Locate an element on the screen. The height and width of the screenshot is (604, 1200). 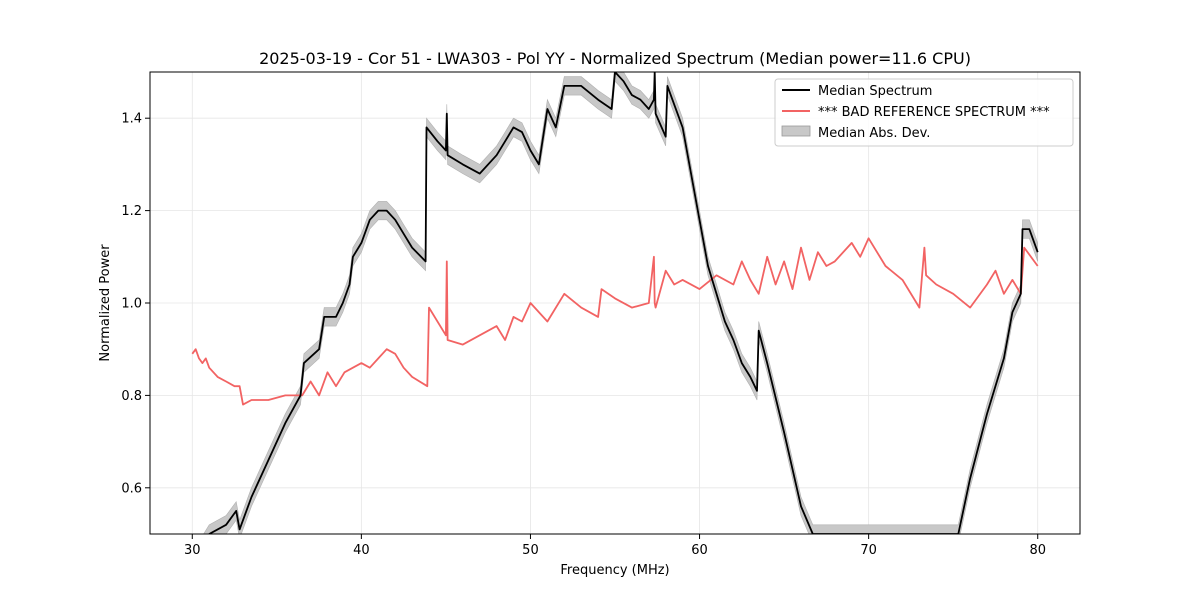
y-tick-label: 0.6 is located at coordinates (131, 488).